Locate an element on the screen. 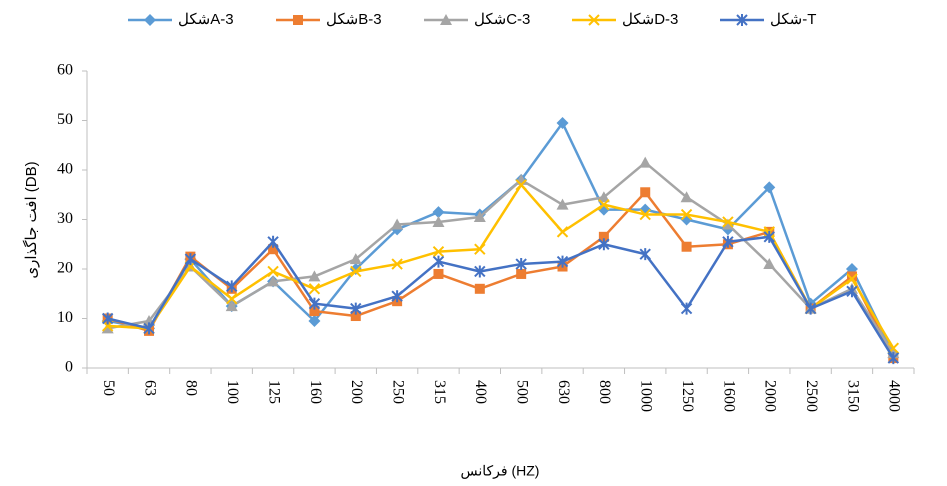 The image size is (947, 486). x-tick-label: 1600 is located at coordinates (728, 396).